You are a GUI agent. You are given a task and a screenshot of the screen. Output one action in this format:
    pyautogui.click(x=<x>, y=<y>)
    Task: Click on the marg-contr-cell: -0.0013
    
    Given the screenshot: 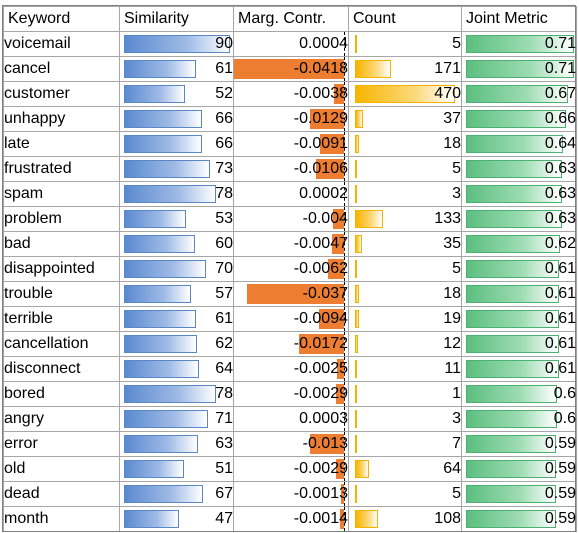 What is the action you would take?
    pyautogui.click(x=291, y=494)
    